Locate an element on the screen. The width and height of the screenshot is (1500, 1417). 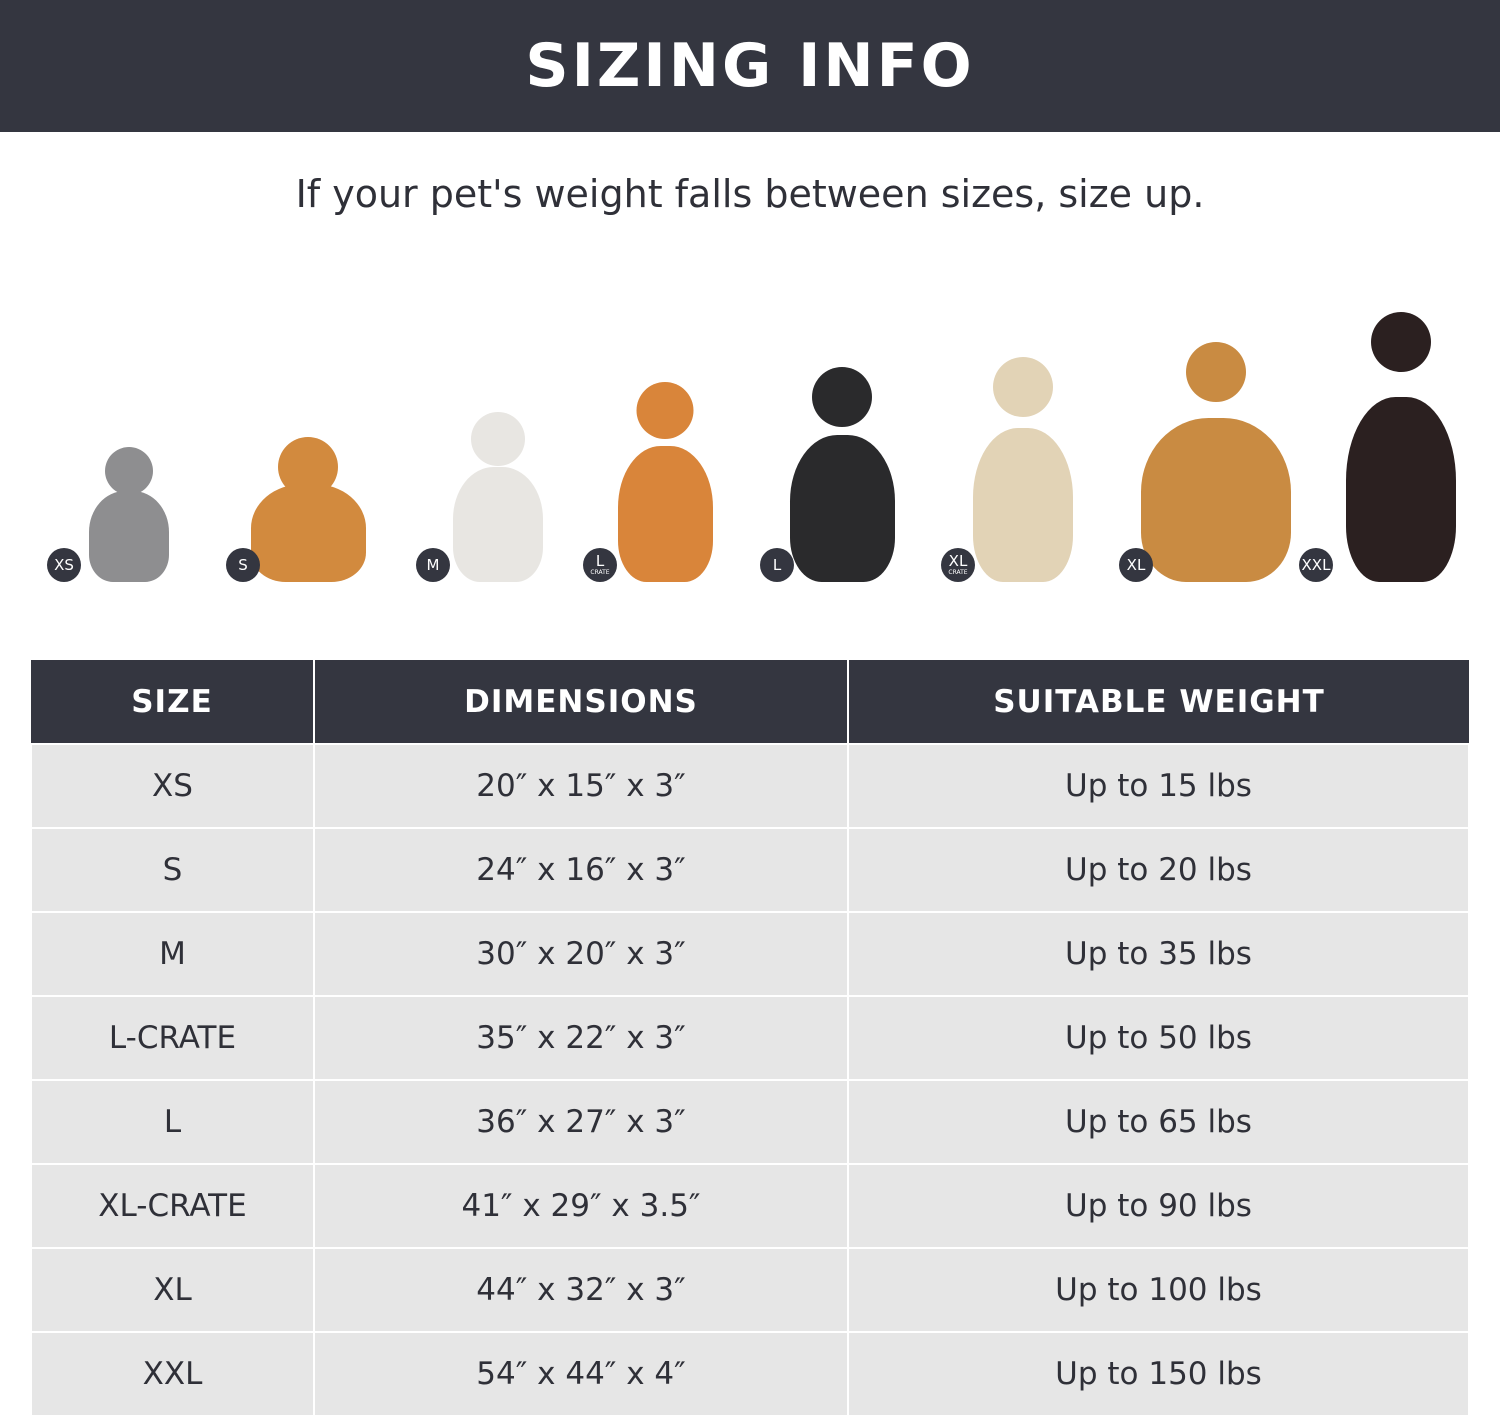
badge-label: S is located at coordinates (243, 564).